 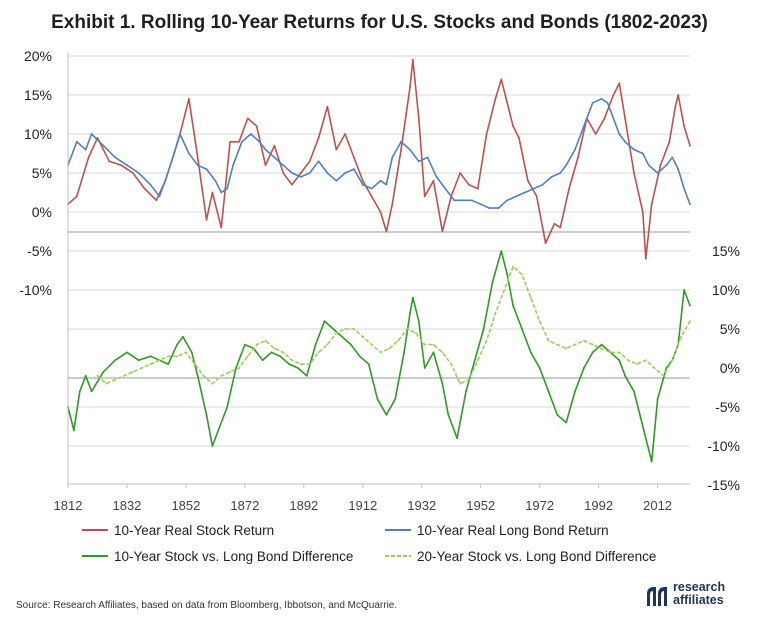 I want to click on right-tick-label: 0%, so click(x=730, y=368).